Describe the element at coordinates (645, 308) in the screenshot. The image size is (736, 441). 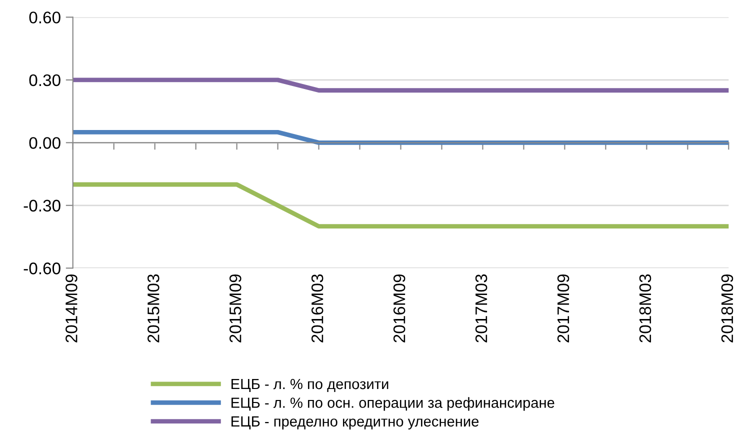
I see `x-tick-label: 2018M03` at that location.